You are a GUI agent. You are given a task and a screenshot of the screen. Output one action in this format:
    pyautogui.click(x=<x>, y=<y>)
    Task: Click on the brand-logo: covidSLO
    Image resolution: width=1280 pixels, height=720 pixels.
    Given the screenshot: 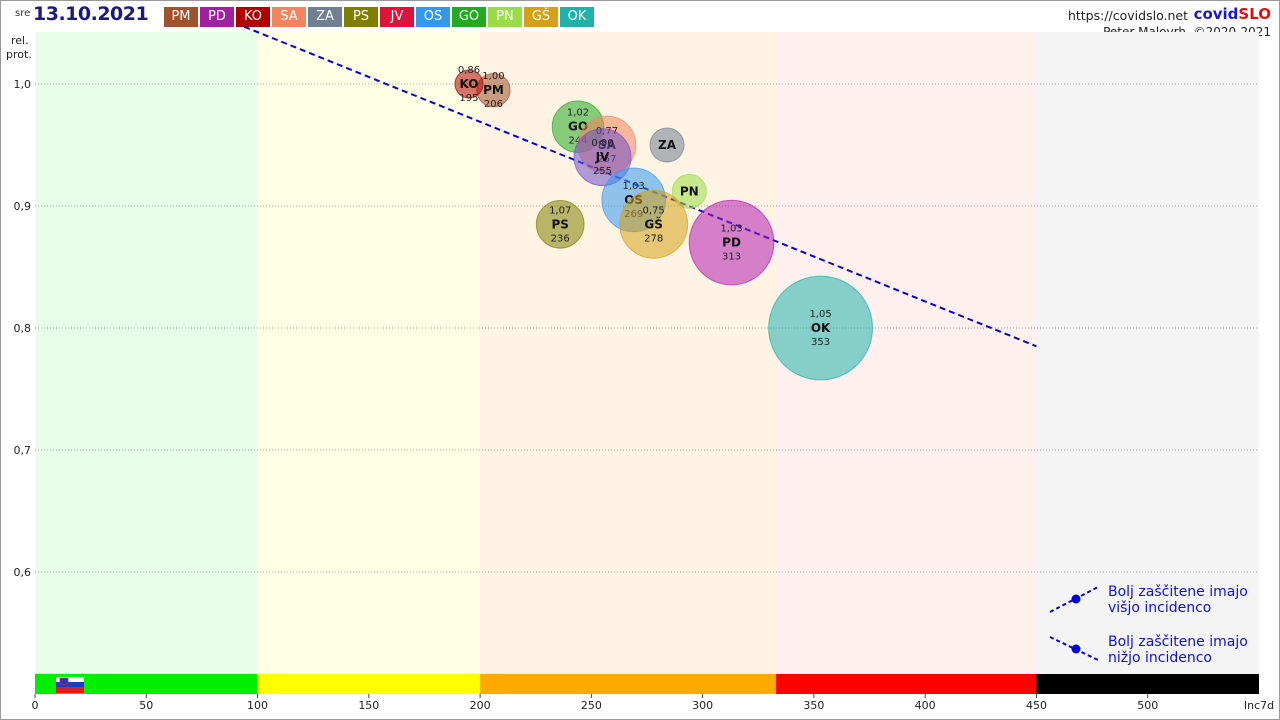 What is the action you would take?
    pyautogui.click(x=1232, y=14)
    